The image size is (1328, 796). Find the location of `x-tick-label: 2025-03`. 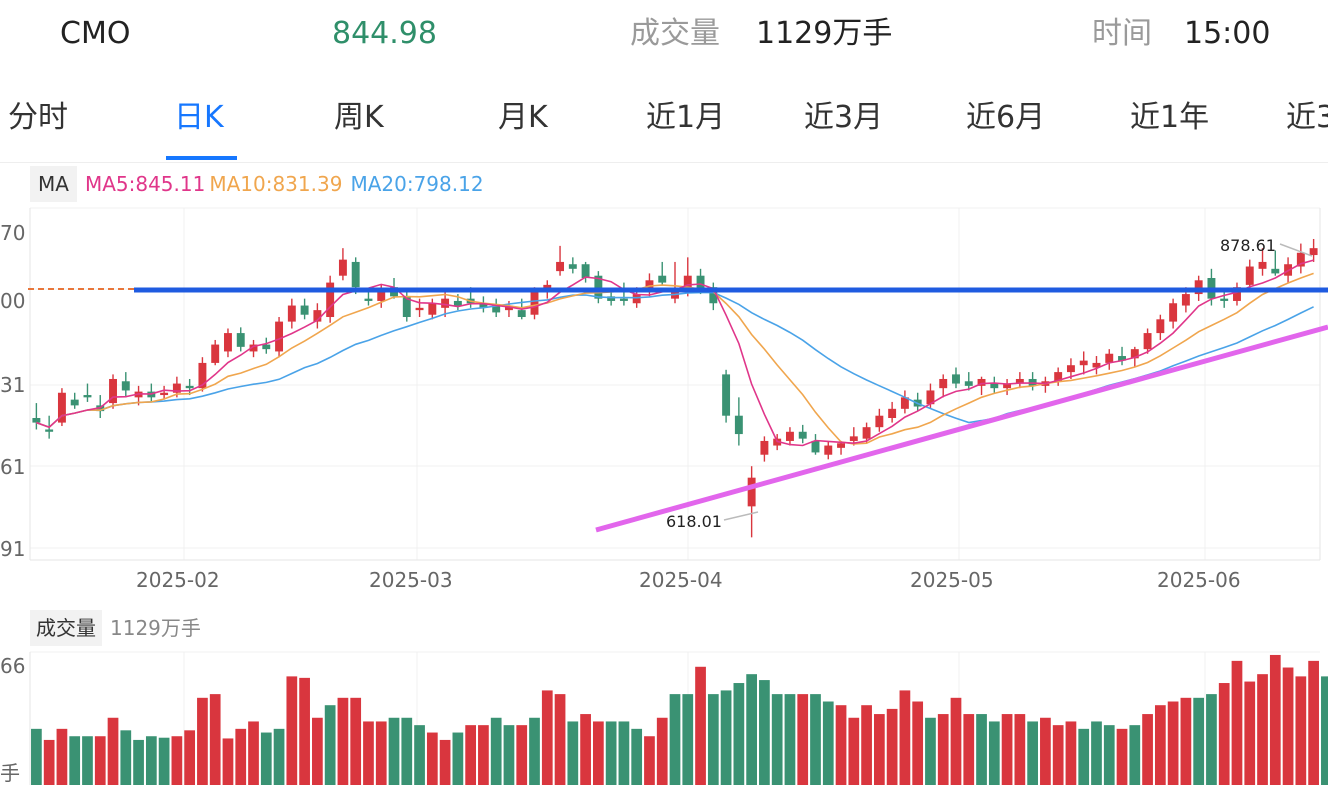

x-tick-label: 2025-03 is located at coordinates (411, 580).